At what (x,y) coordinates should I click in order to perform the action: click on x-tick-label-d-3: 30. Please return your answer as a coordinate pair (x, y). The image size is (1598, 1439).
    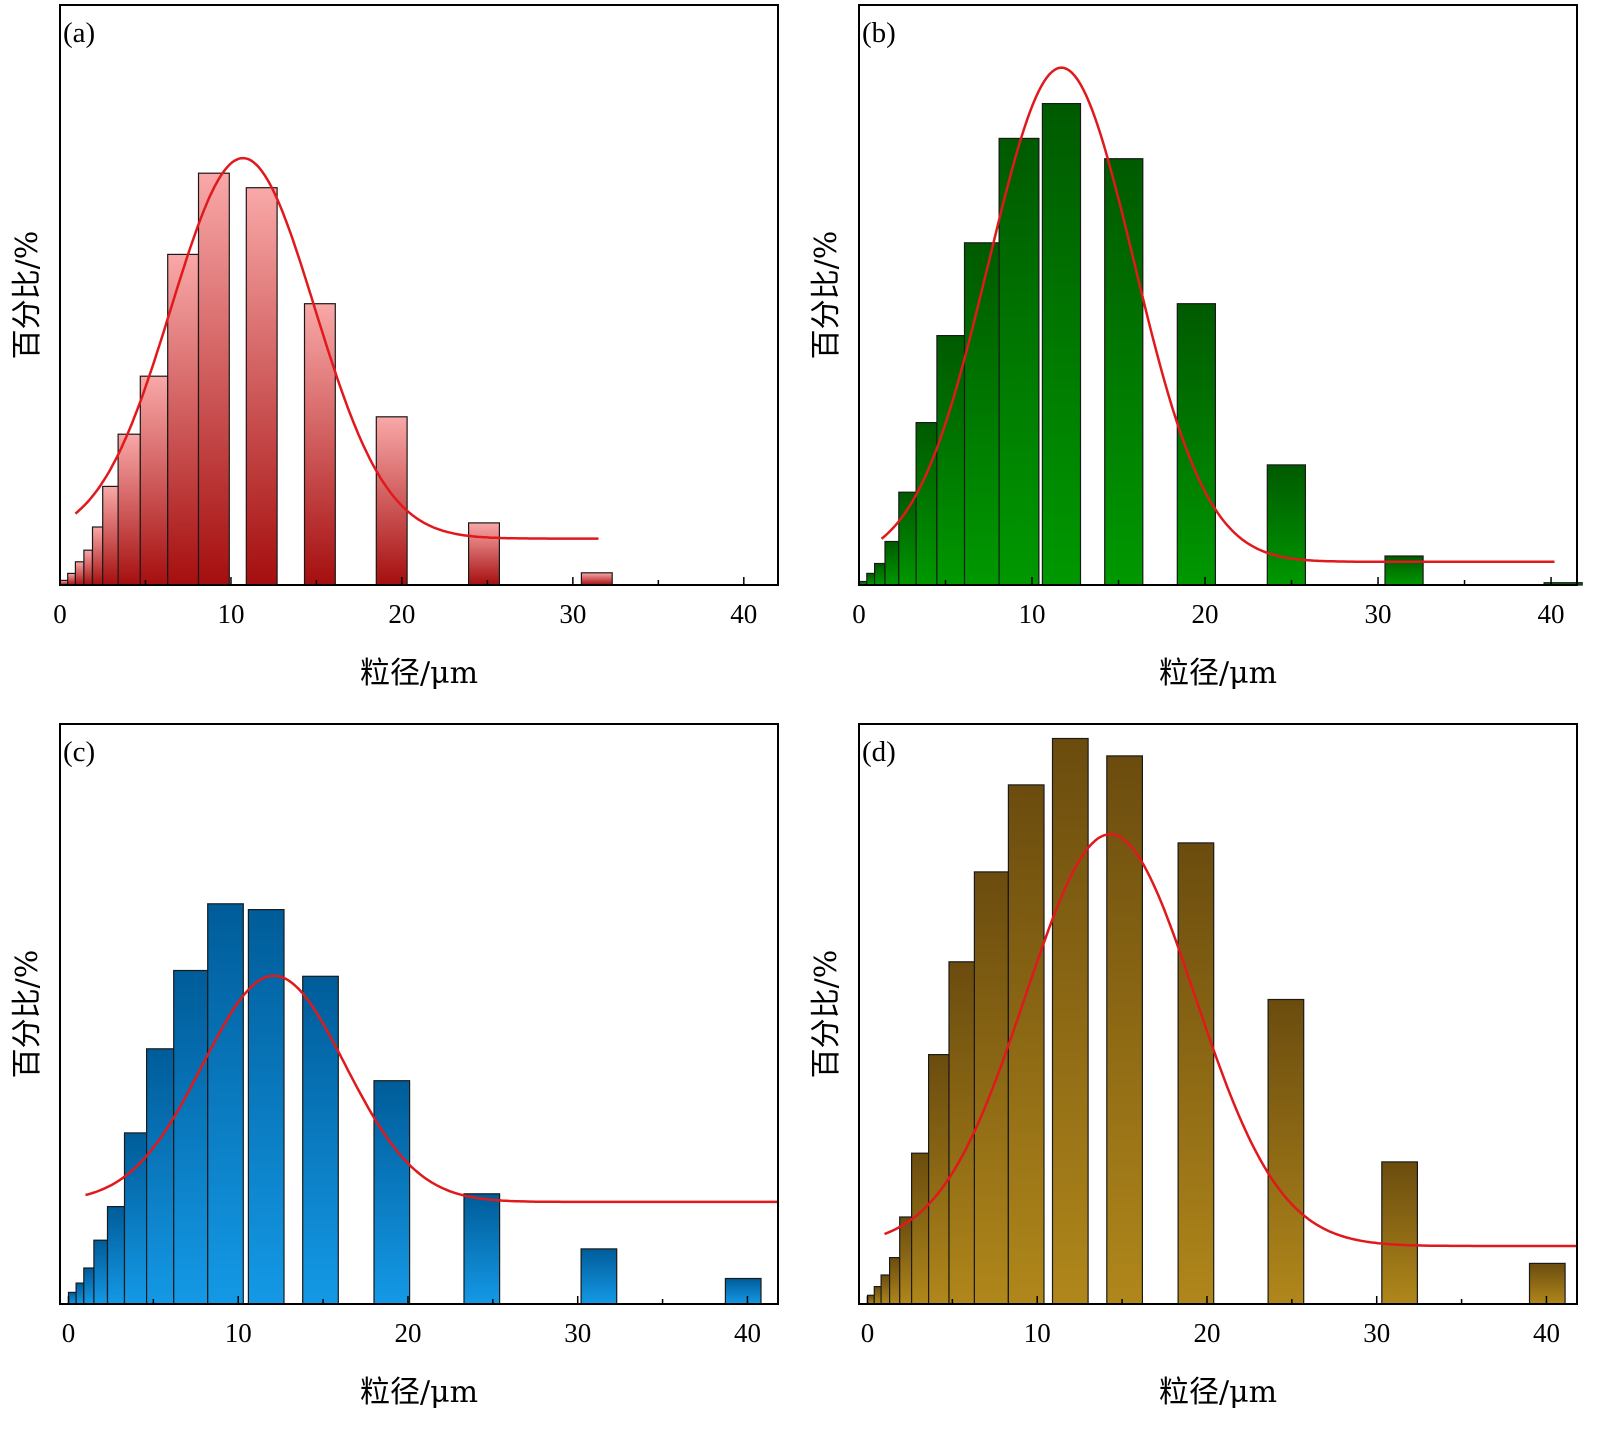
    Looking at the image, I should click on (1376, 1333).